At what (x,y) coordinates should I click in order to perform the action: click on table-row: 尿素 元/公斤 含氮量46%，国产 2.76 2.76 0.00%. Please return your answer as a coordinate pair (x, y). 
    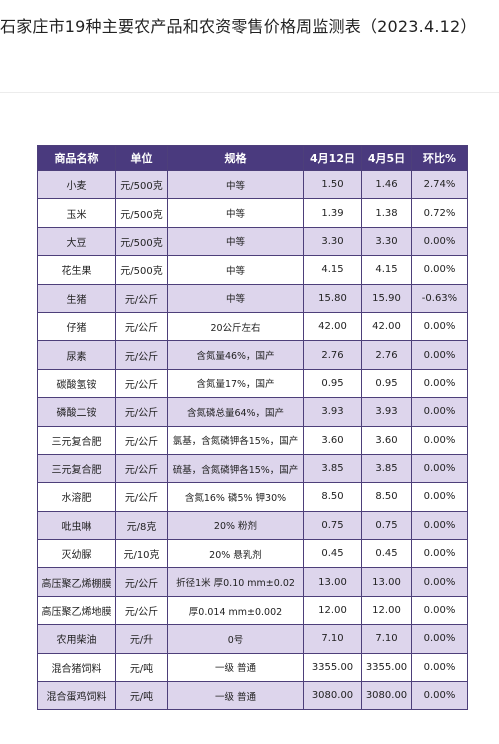
    Looking at the image, I should click on (252, 355).